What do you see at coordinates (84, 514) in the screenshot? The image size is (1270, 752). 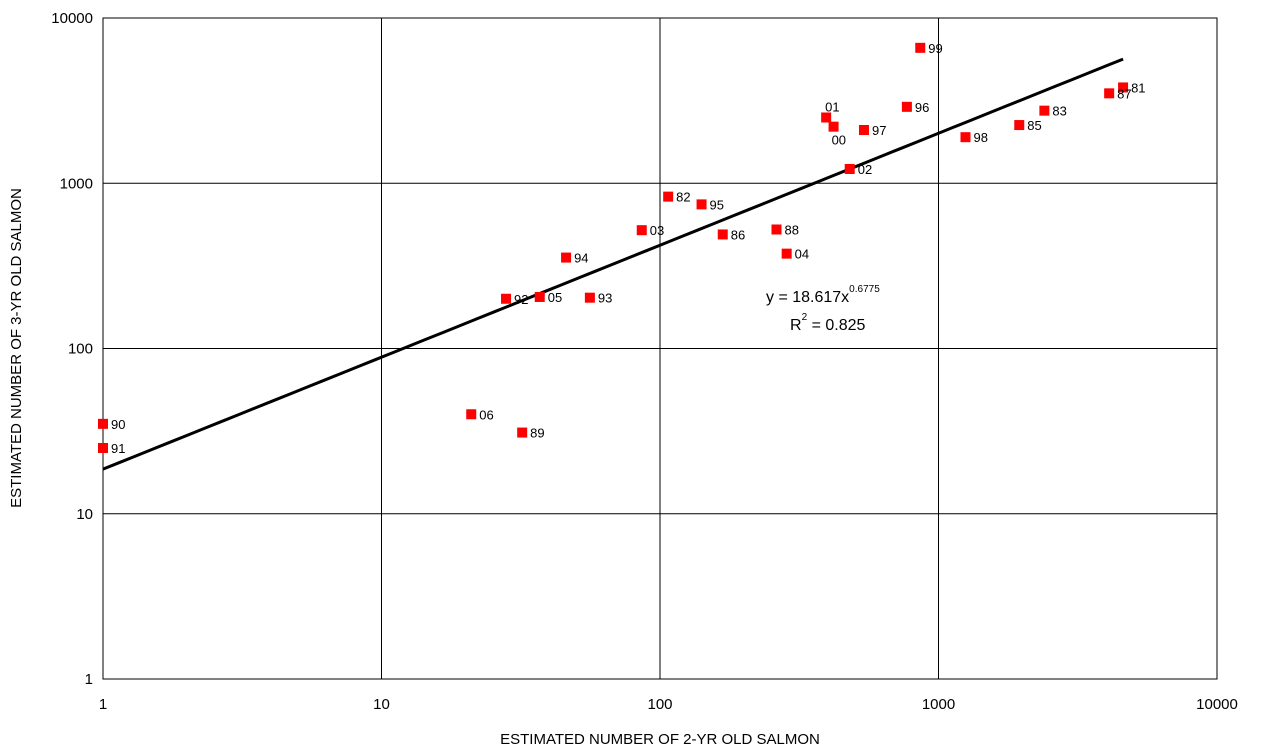 I see `y-tick-label: 10` at bounding box center [84, 514].